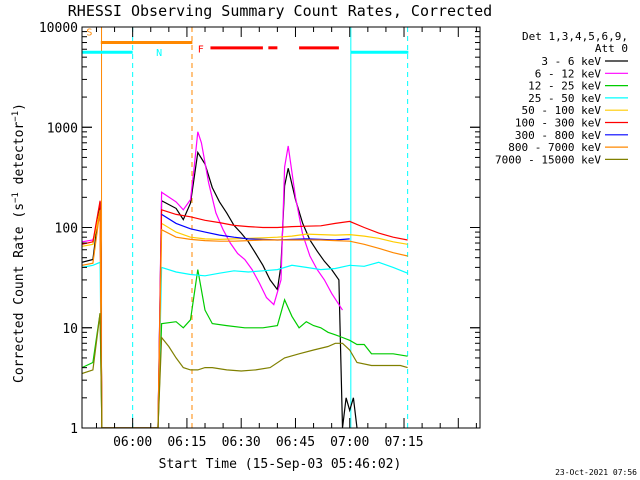 The width and height of the screenshot is (640, 480). I want to click on y-axis-label-part: ), so click(19, 107).